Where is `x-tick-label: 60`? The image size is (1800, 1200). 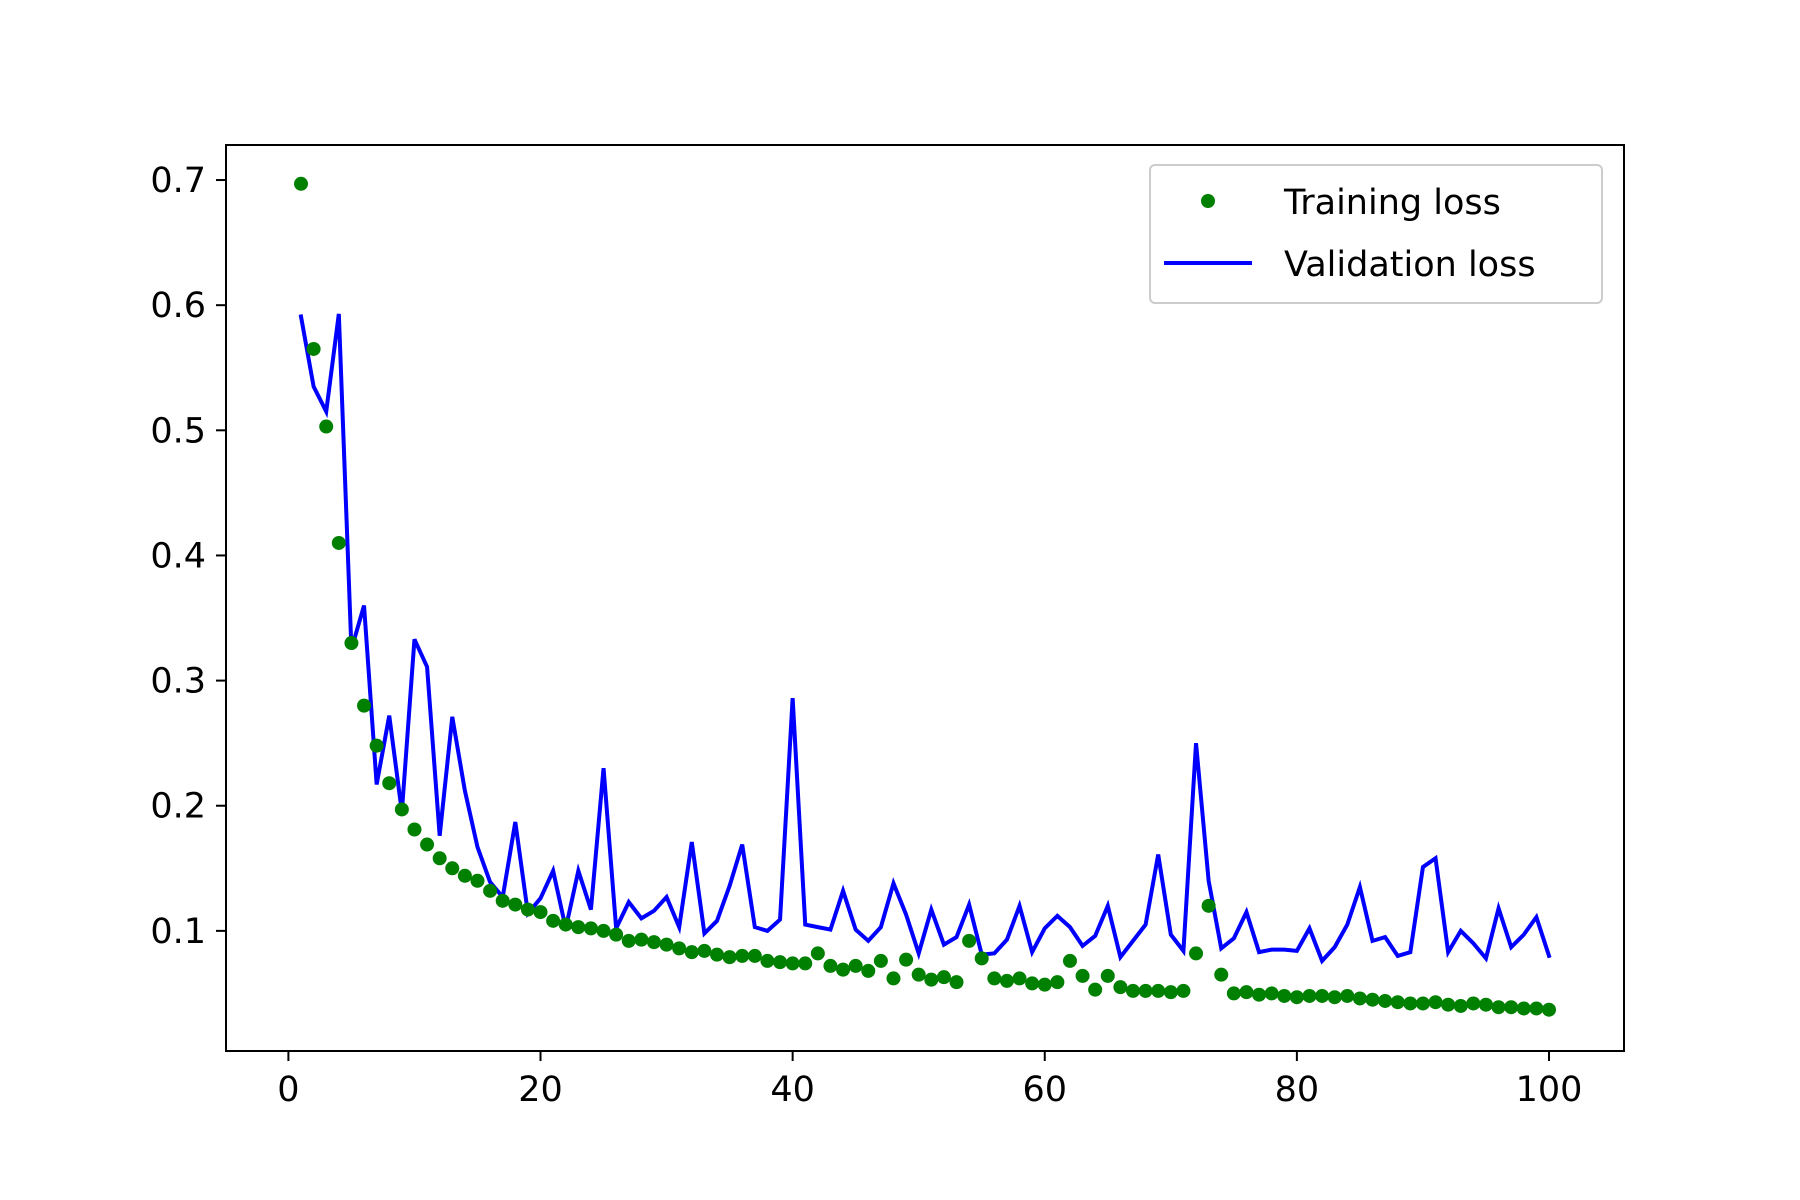 x-tick-label: 60 is located at coordinates (1044, 1090).